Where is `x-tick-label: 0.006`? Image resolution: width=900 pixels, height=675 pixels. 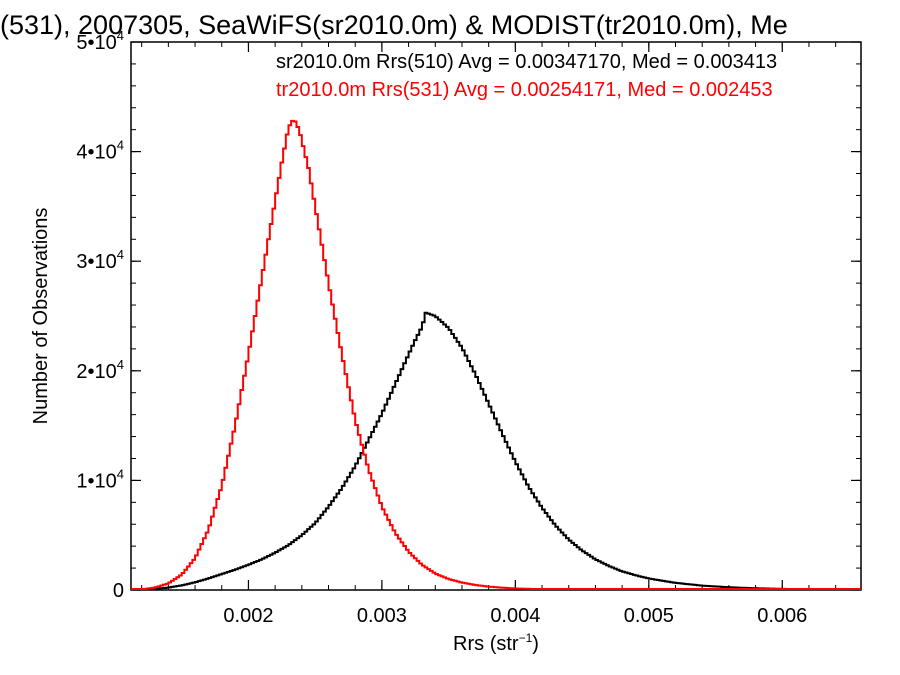
x-tick-label: 0.006 is located at coordinates (782, 616).